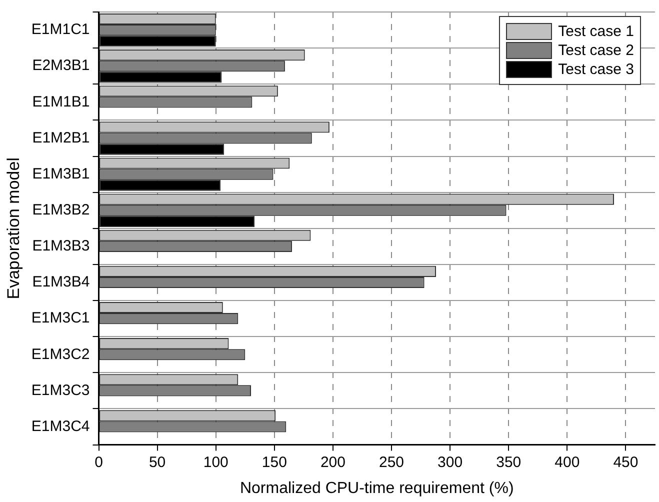 Image resolution: width=659 pixels, height=502 pixels. What do you see at coordinates (215, 462) in the screenshot?
I see `x-tick-label: 100` at bounding box center [215, 462].